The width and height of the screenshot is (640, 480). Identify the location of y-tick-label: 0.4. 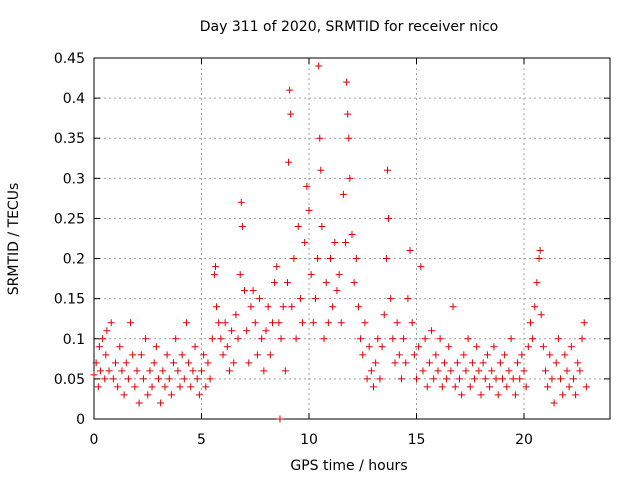
(74, 99).